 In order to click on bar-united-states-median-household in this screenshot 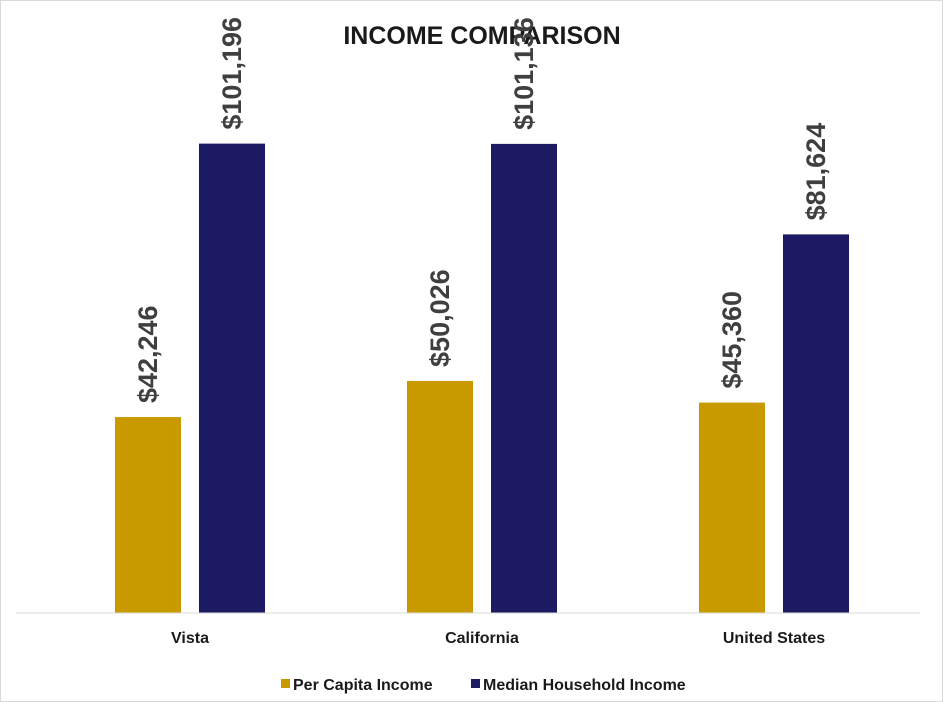, I will do `click(816, 424)`.